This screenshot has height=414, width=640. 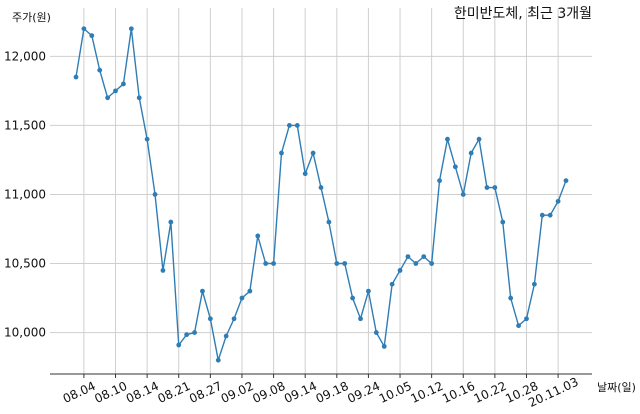 I want to click on y-tick-labels: 10,000 10,500 11,000 11,500 12,000, so click(x=25, y=194).